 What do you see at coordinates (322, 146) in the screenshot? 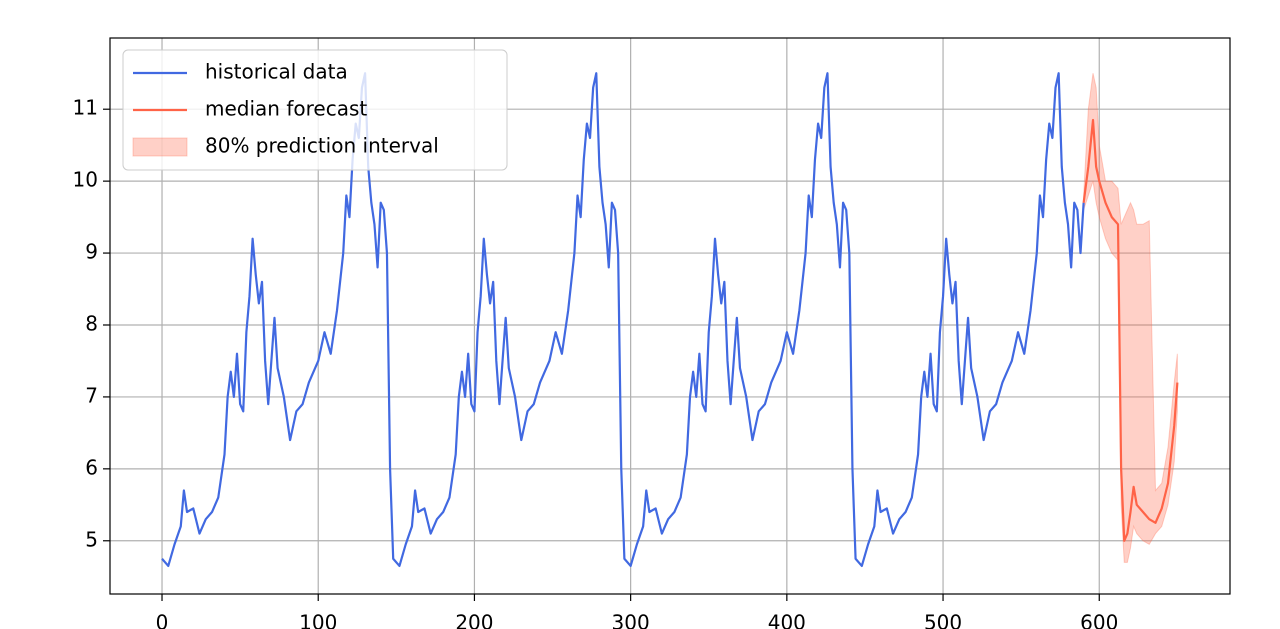
I see `legend-label: 80% prediction interval` at bounding box center [322, 146].